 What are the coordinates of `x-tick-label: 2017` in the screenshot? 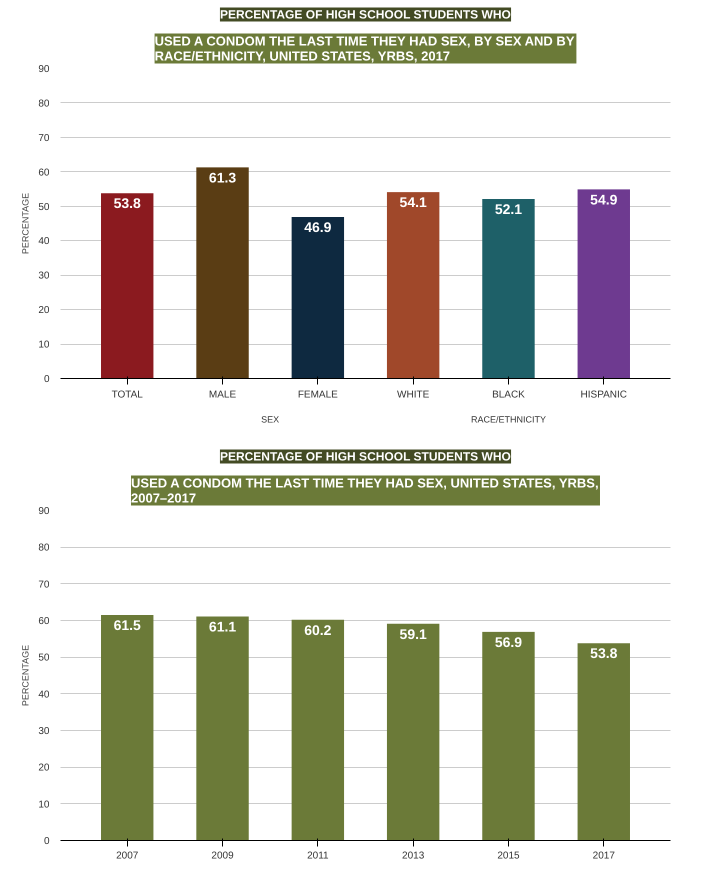 It's located at (604, 856).